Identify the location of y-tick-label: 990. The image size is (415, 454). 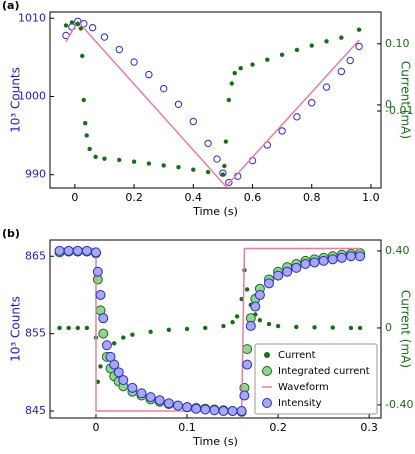
(35, 174).